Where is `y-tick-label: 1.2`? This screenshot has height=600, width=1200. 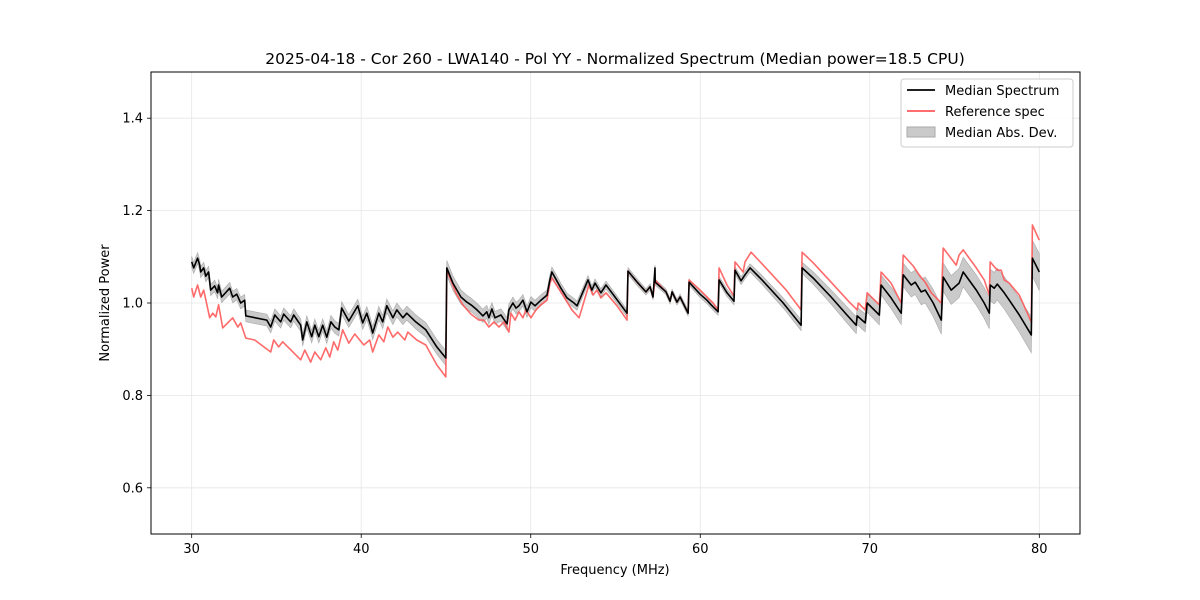
y-tick-label: 1.2 is located at coordinates (132, 211).